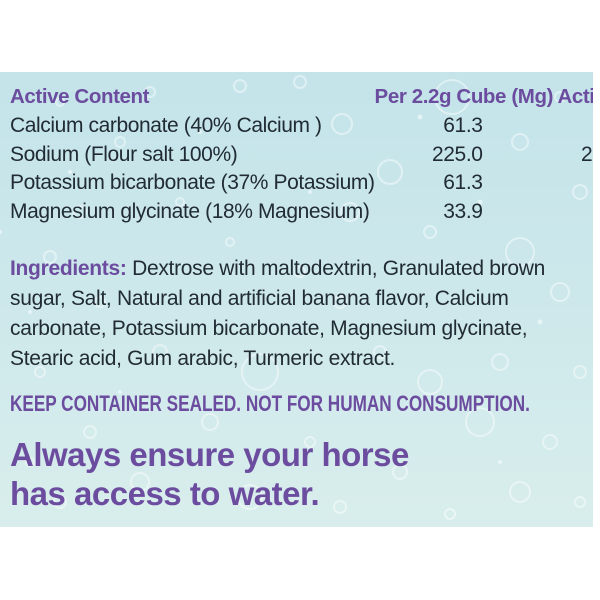 The image size is (600, 600). I want to click on column-header-per-cube: Per 2.2g Cube (Mg), so click(464, 96).